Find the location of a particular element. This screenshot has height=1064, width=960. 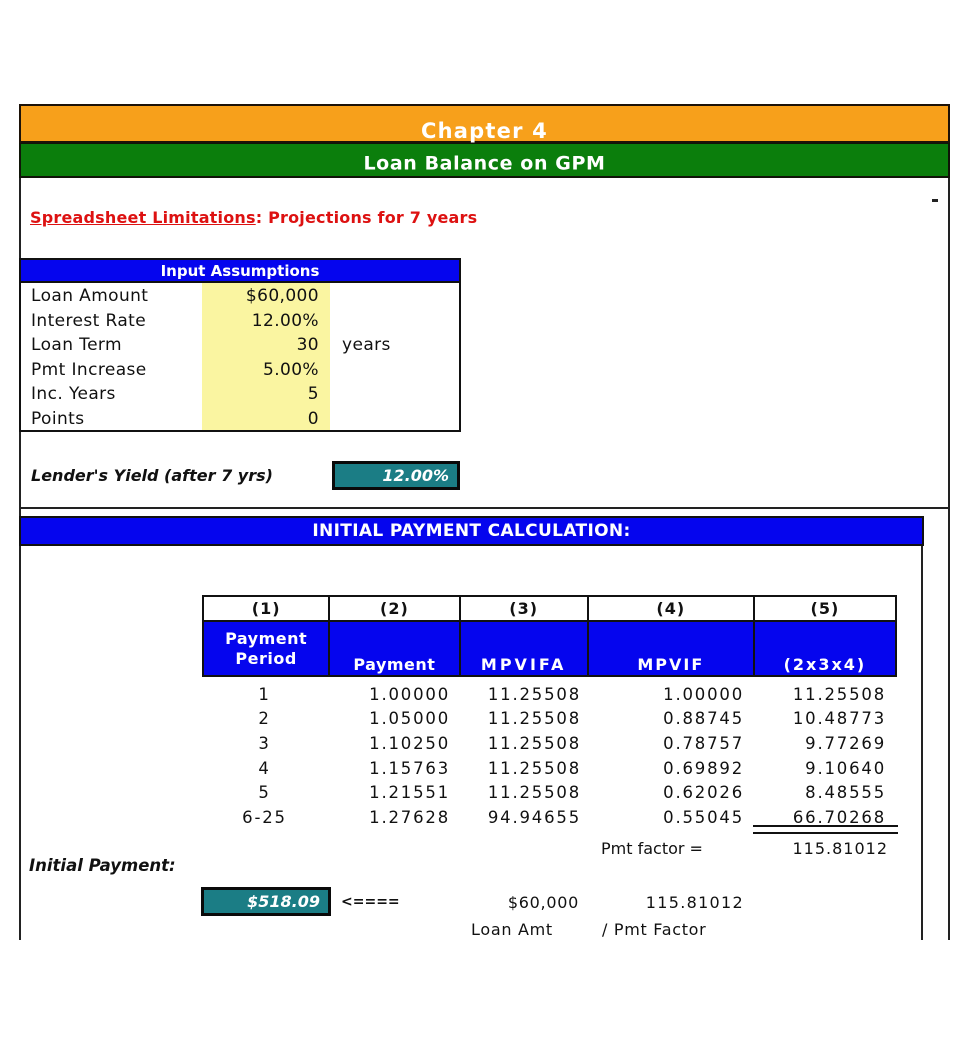

calc-section-header: INITIAL PAYMENT CALCULATION: is located at coordinates (471, 531).